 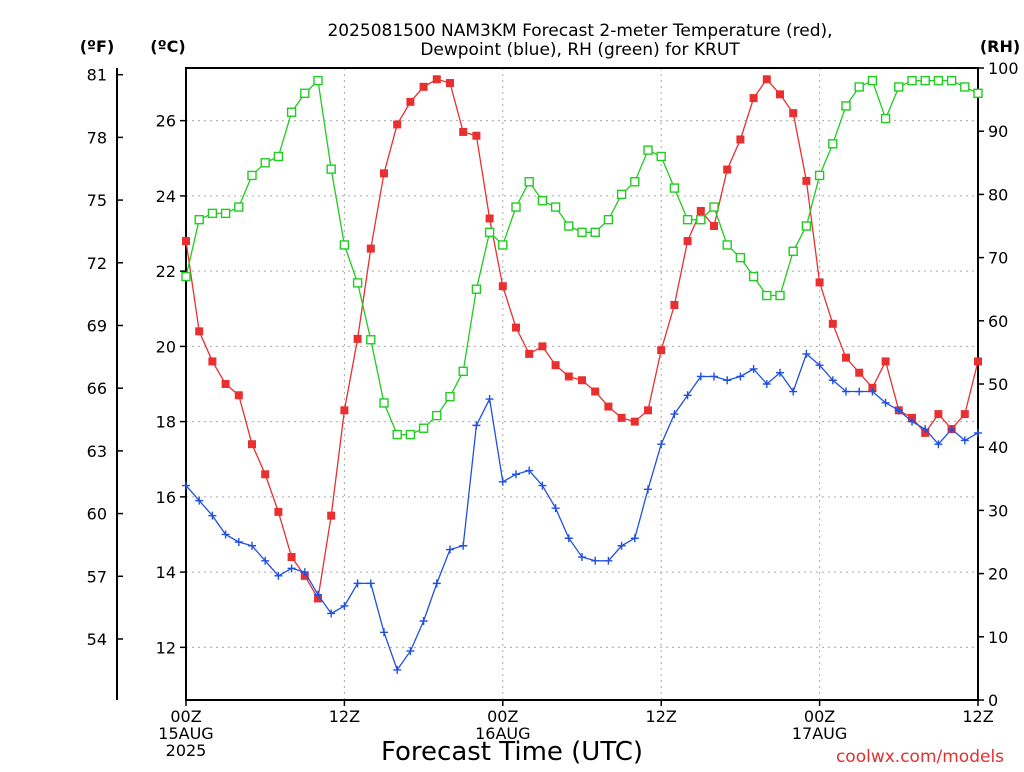 What do you see at coordinates (97, 263) in the screenshot?
I see `fahrenheit-tick-label: 72` at bounding box center [97, 263].